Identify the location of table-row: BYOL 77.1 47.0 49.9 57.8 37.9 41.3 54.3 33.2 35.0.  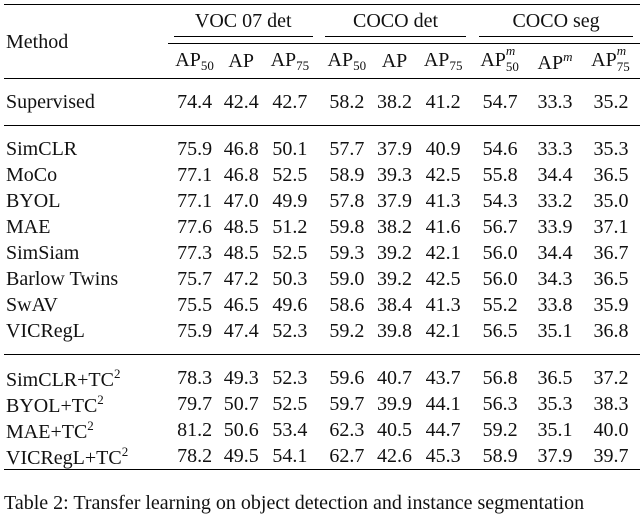
(322, 201).